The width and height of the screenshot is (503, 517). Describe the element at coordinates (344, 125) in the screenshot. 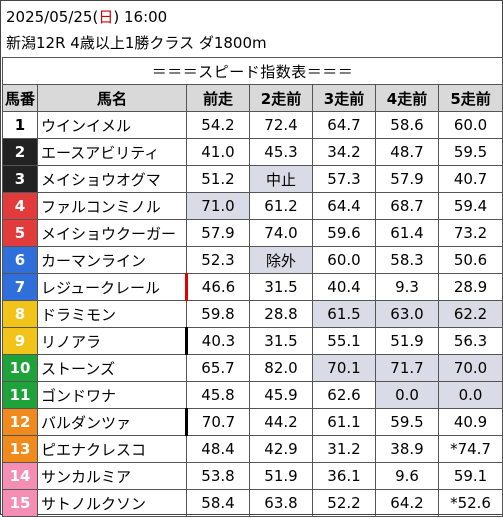

I see `speed-index-cell: 64.7` at that location.